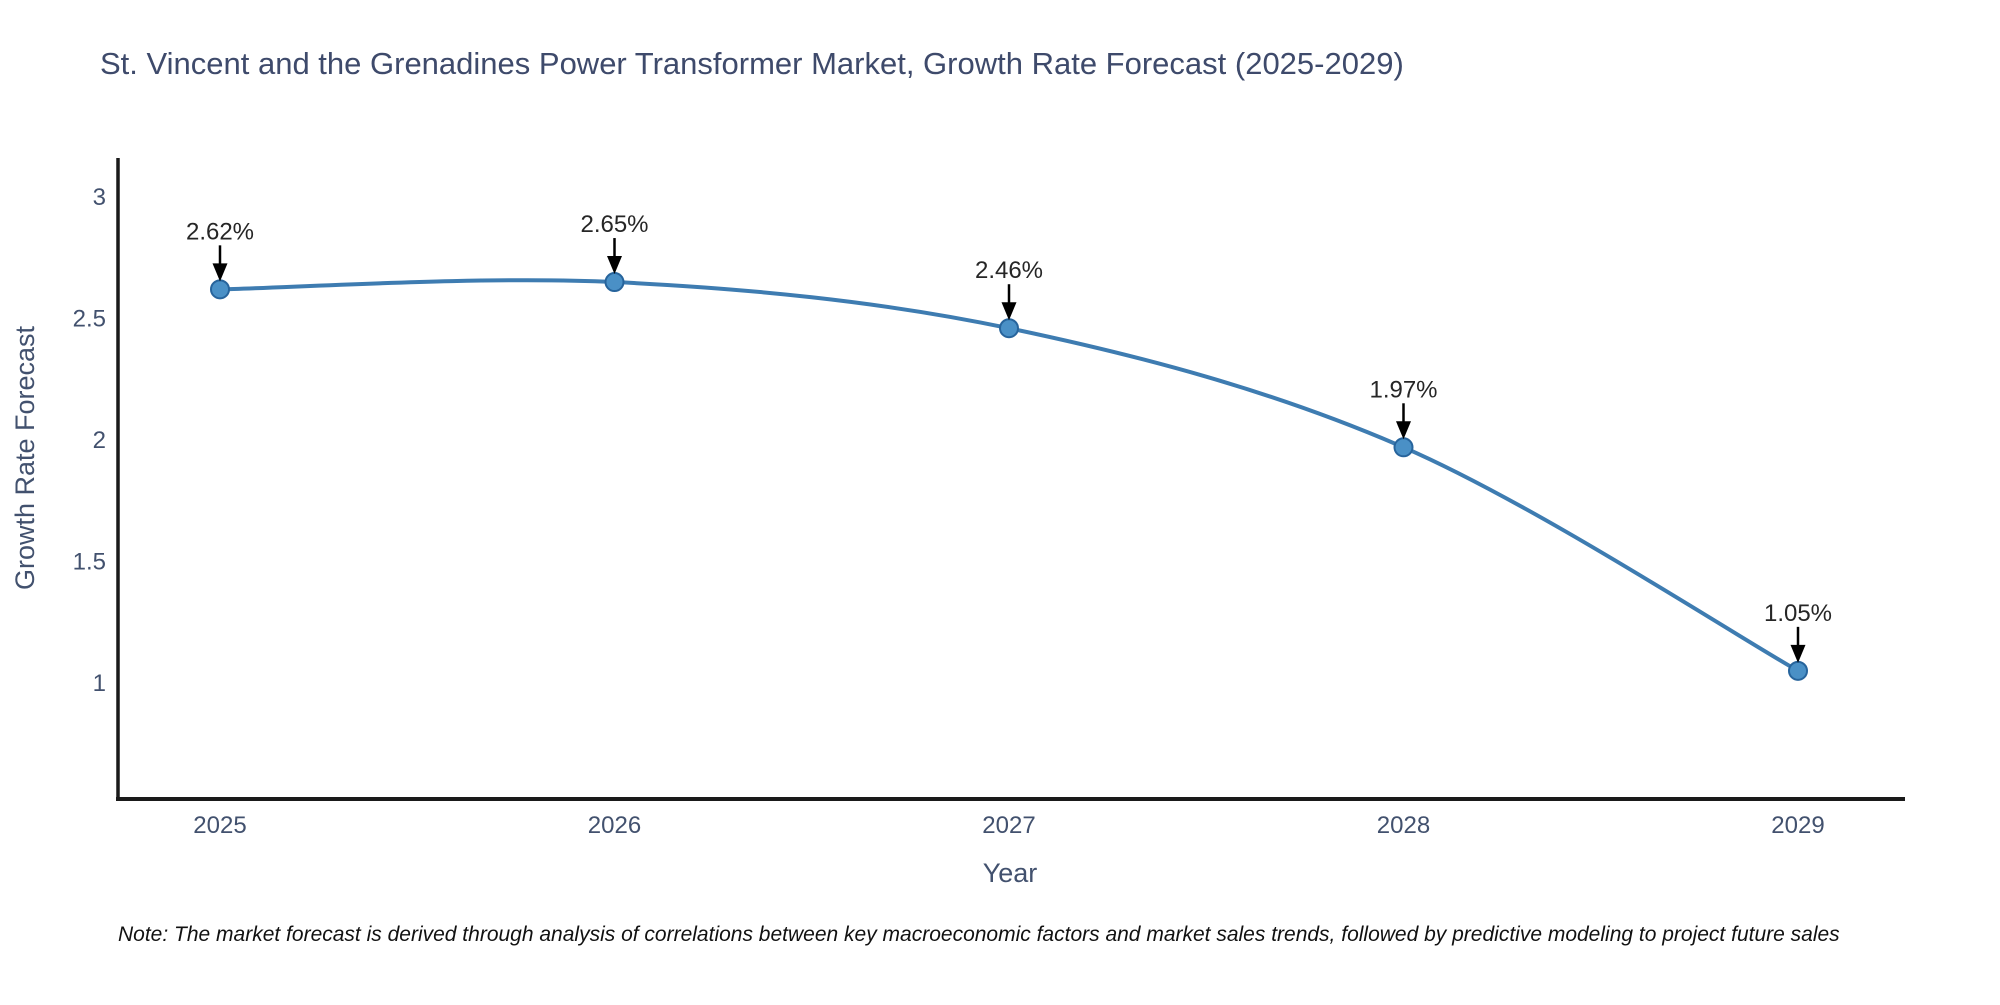 The image size is (2000, 1005). What do you see at coordinates (220, 231) in the screenshot?
I see `point-value-label: 2.62%` at bounding box center [220, 231].